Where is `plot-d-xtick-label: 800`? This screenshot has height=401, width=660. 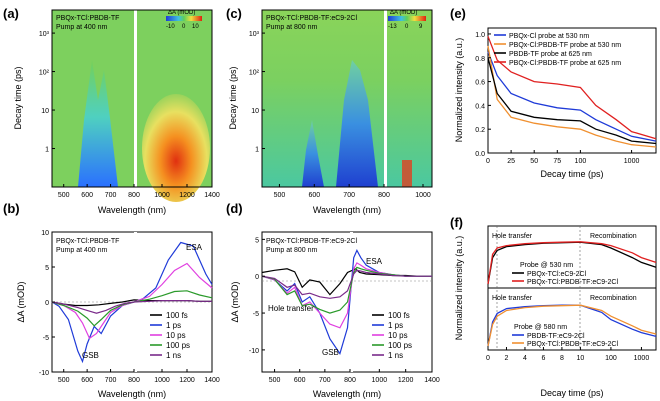 plot-d-xtick-label: 800 is located at coordinates (350, 380).